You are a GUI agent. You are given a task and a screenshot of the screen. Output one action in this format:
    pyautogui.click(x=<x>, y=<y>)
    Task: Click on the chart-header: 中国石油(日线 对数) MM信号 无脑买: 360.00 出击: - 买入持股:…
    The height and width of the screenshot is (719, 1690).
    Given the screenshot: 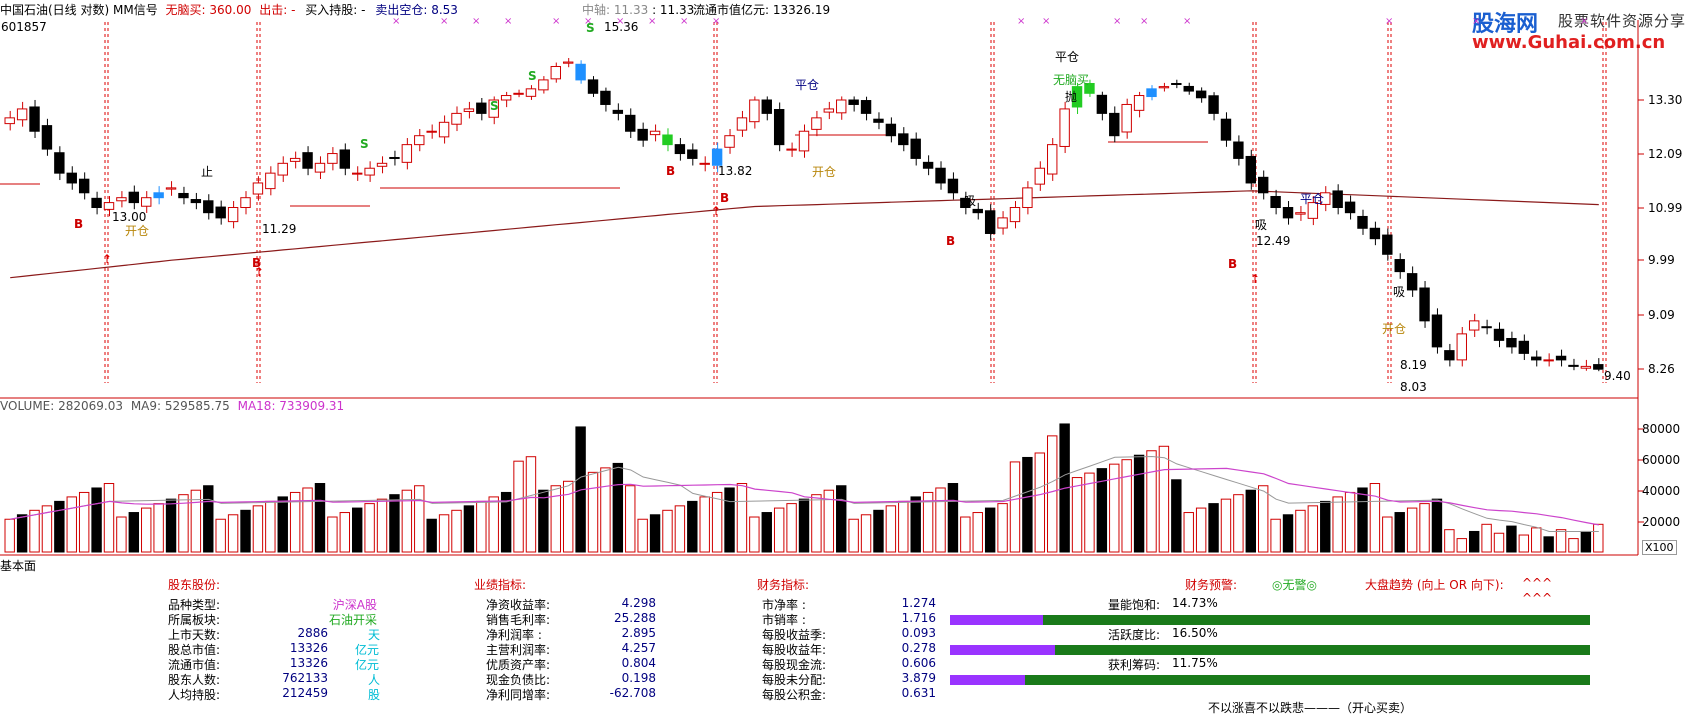 What is the action you would take?
    pyautogui.click(x=229, y=9)
    